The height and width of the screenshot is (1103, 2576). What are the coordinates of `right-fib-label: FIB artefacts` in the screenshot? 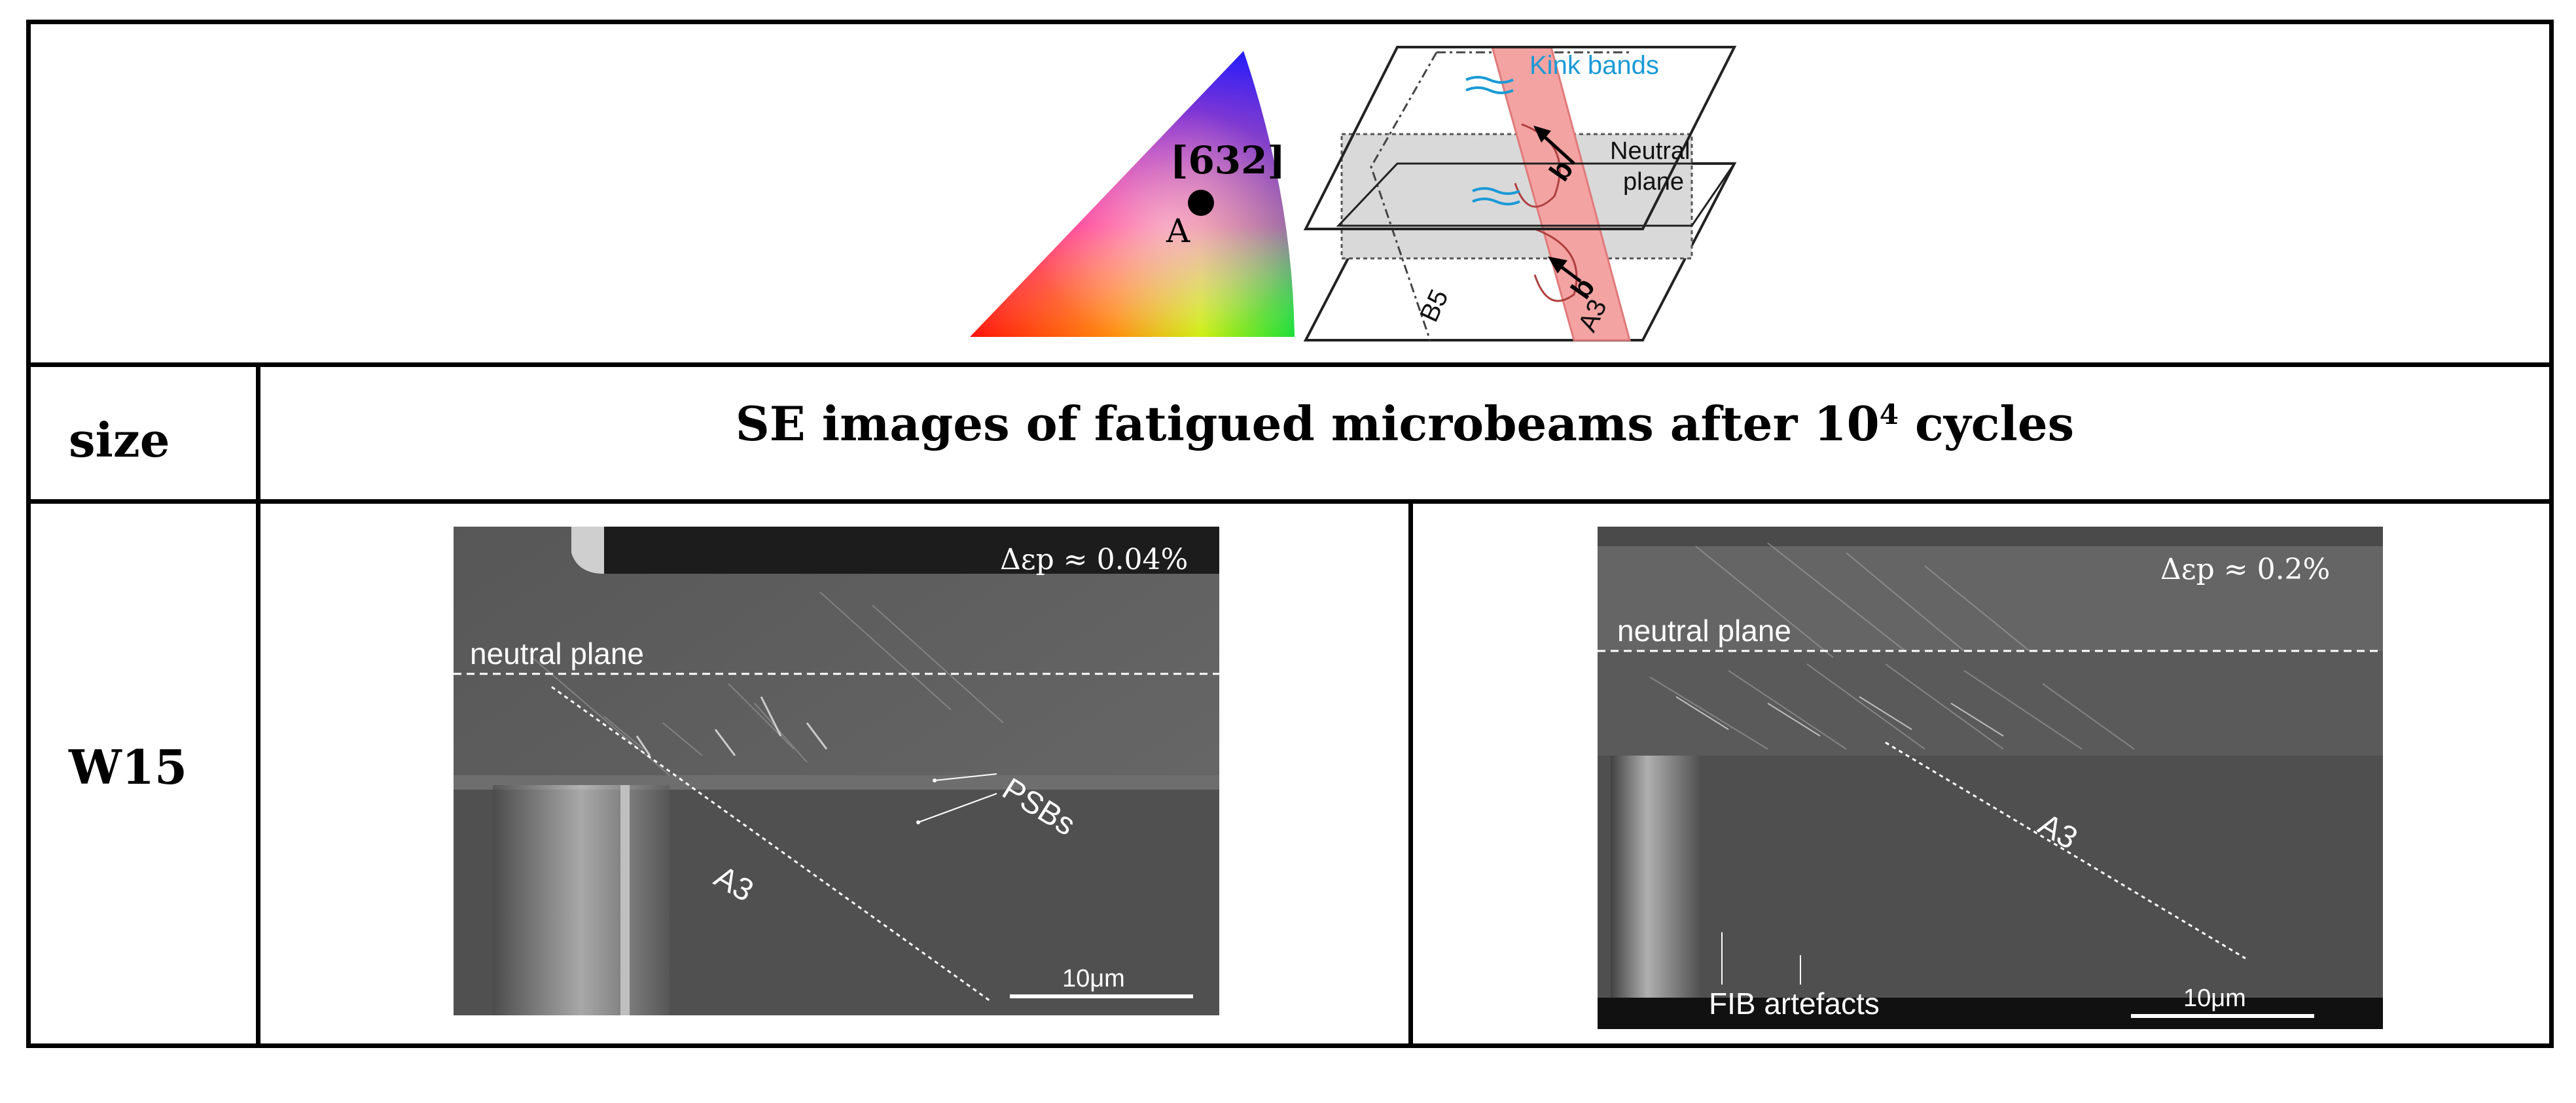 It's located at (1794, 1004).